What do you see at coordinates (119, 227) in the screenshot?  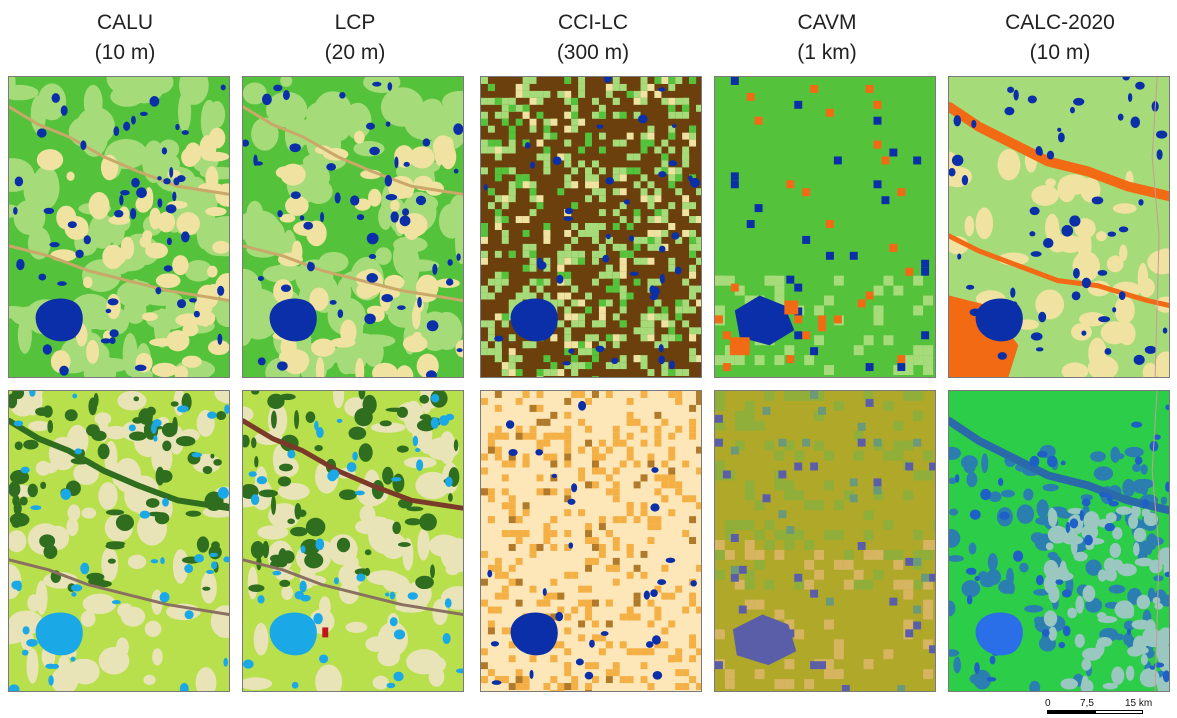 I see `map-calu-simplified` at bounding box center [119, 227].